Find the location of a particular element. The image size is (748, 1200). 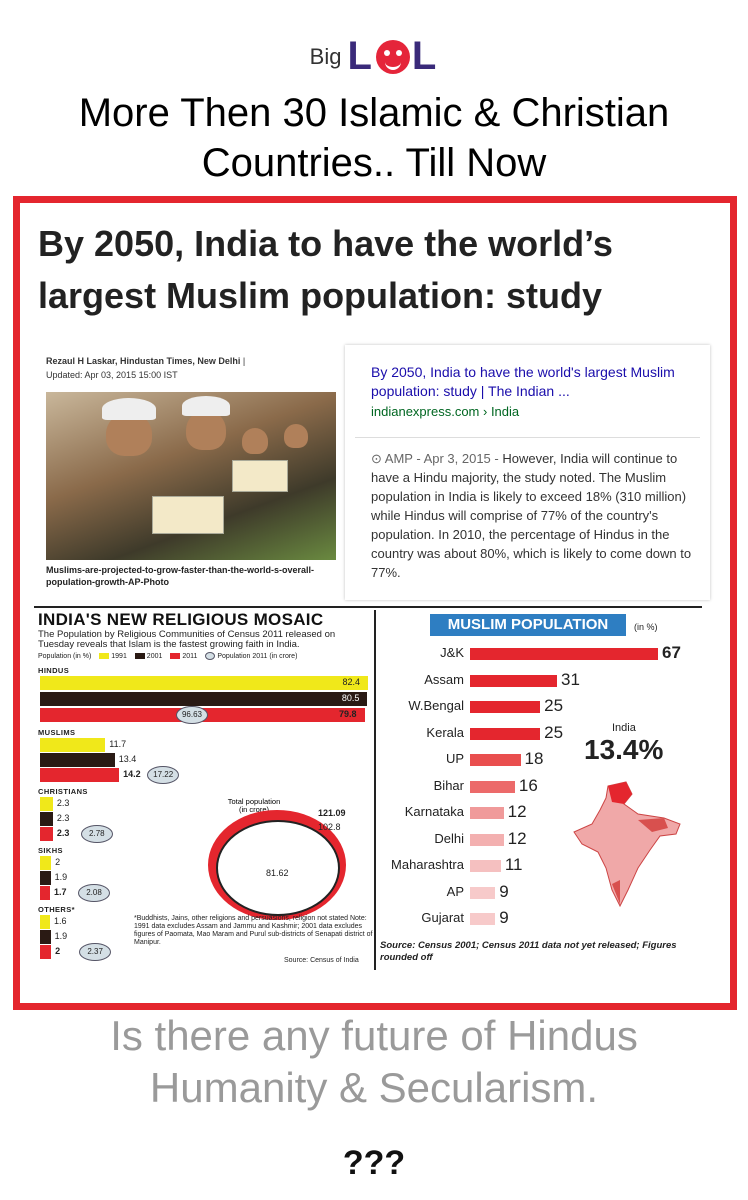

state-label: Gujarat is located at coordinates (442, 917).